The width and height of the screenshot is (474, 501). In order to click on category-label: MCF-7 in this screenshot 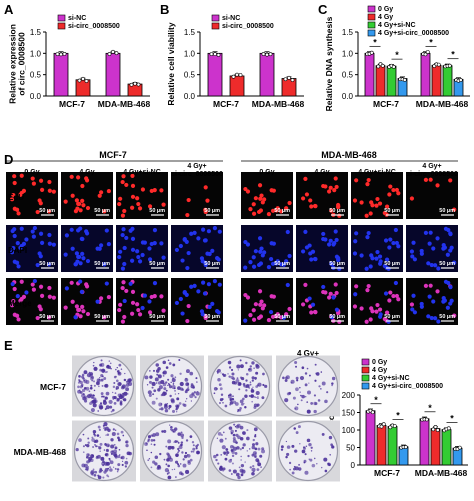, I will do `click(226, 104)`.